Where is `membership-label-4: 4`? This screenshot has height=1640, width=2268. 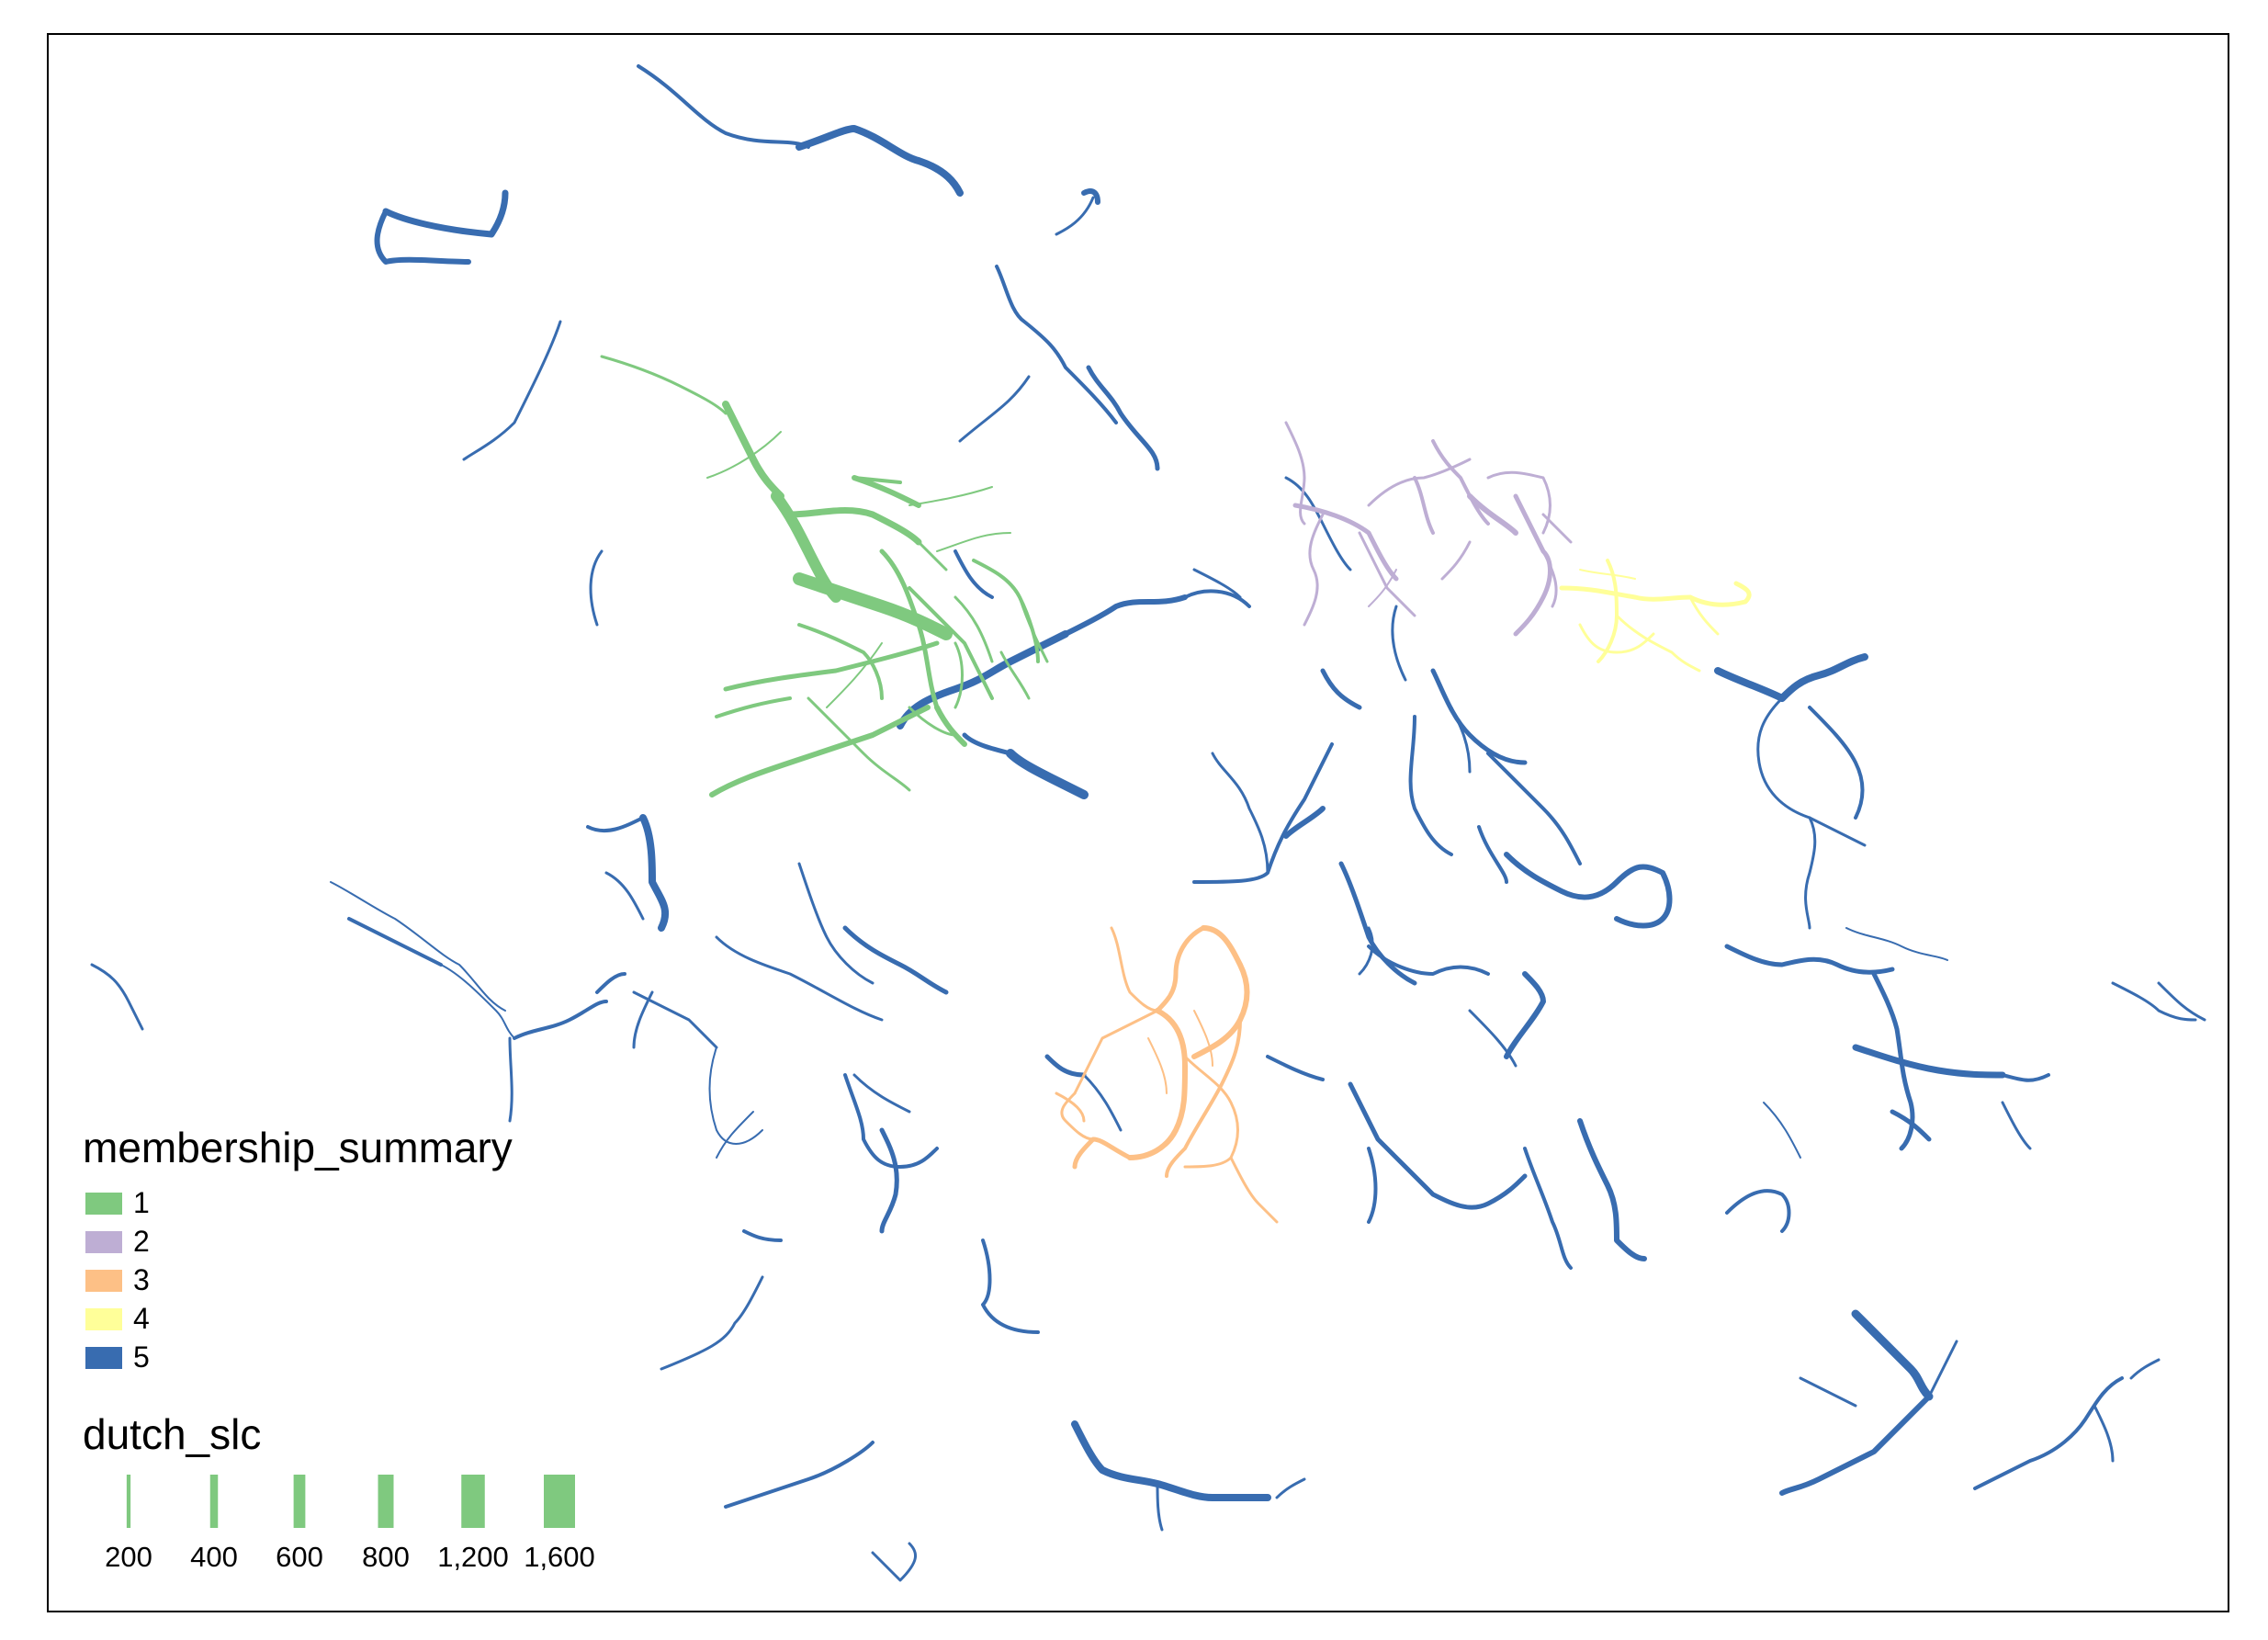
membership-label-4: 4 is located at coordinates (141, 1318).